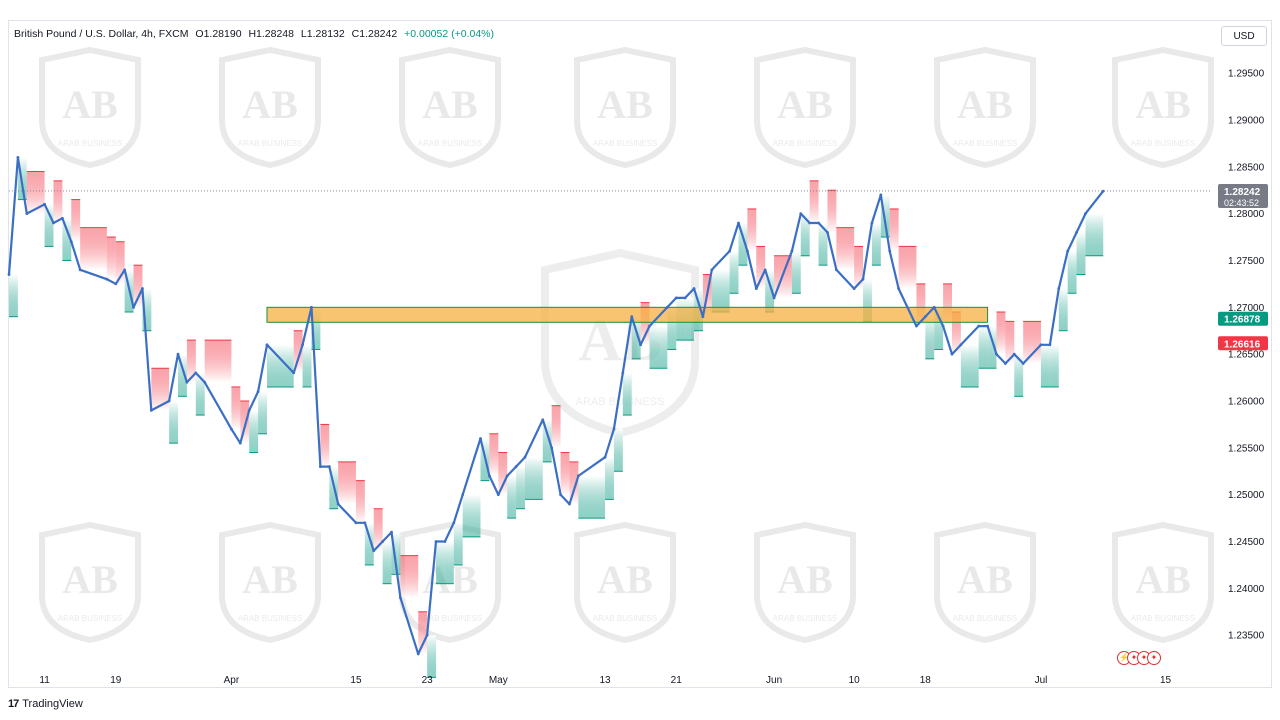 This screenshot has width=1280, height=720. Describe the element at coordinates (1246, 167) in the screenshot. I see `y-tick-label: 1.28500` at that location.